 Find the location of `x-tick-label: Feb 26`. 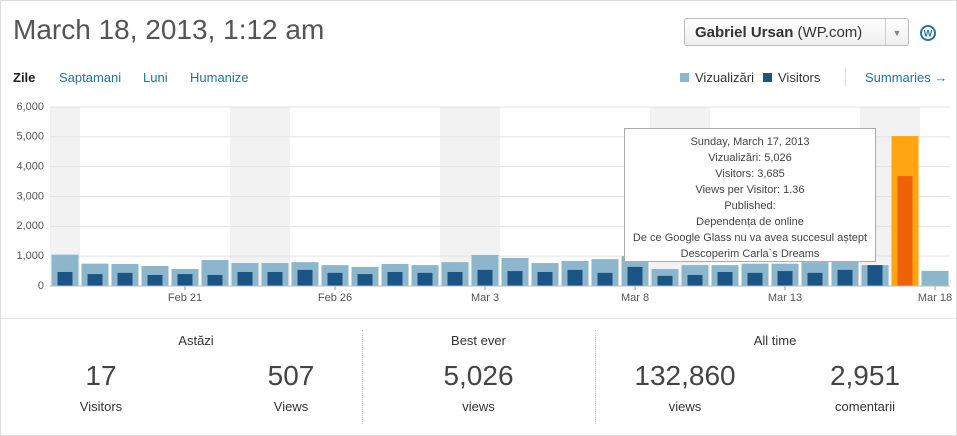

x-tick-label: Feb 26 is located at coordinates (335, 298).